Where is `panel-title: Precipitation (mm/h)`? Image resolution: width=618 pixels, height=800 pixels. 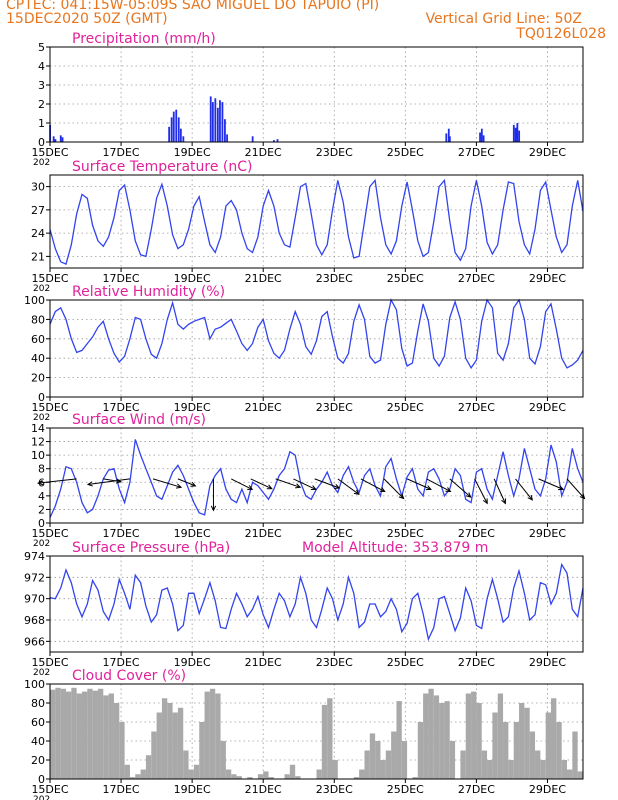
panel-title: Precipitation (mm/h) is located at coordinates (144, 39).